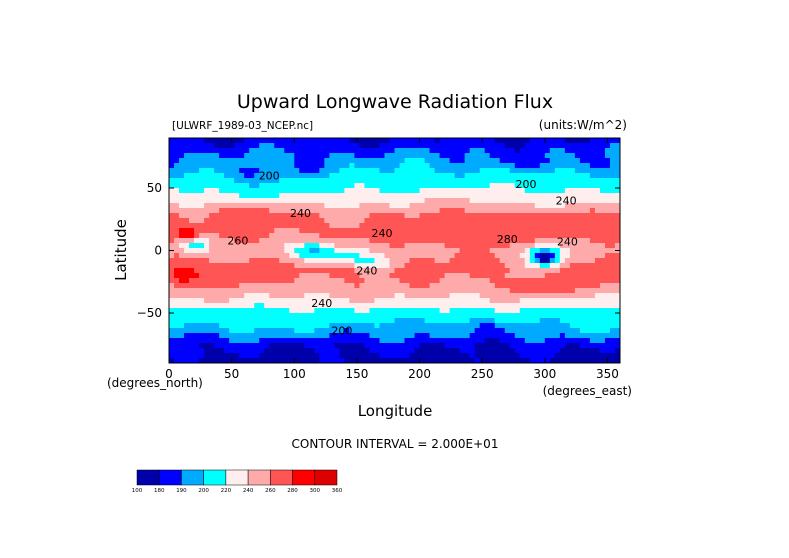 The image size is (789, 558). I want to click on contour-label: 200, so click(269, 175).